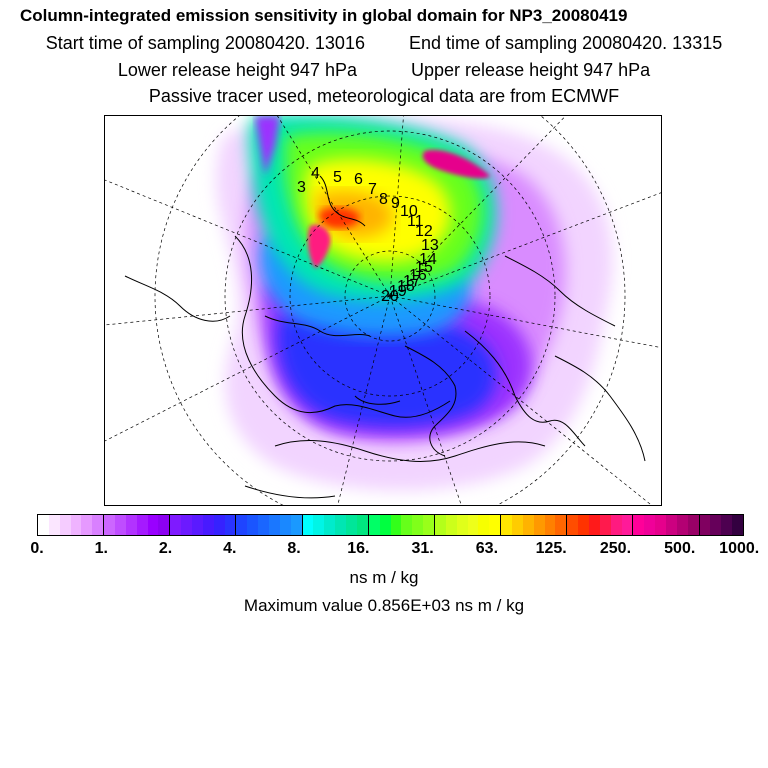 The height and width of the screenshot is (768, 768). Describe the element at coordinates (372, 189) in the screenshot. I see `trajectory-label: 7` at that location.